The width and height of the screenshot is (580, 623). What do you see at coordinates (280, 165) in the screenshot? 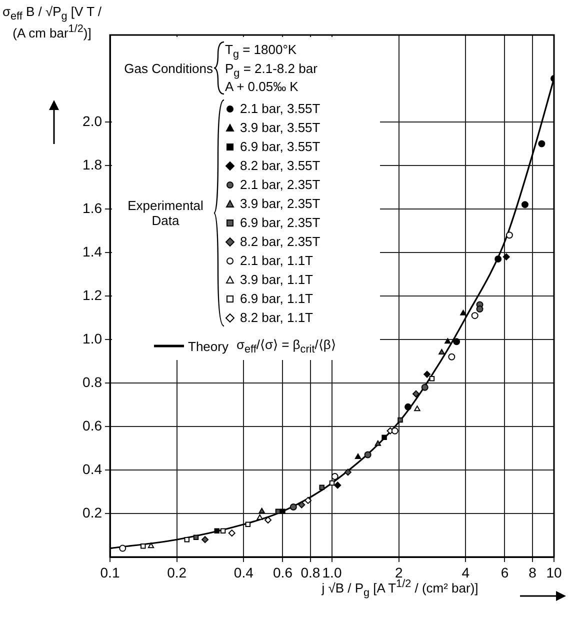
I see `legend-label: 8.2 bar, 3.55T` at bounding box center [280, 165].